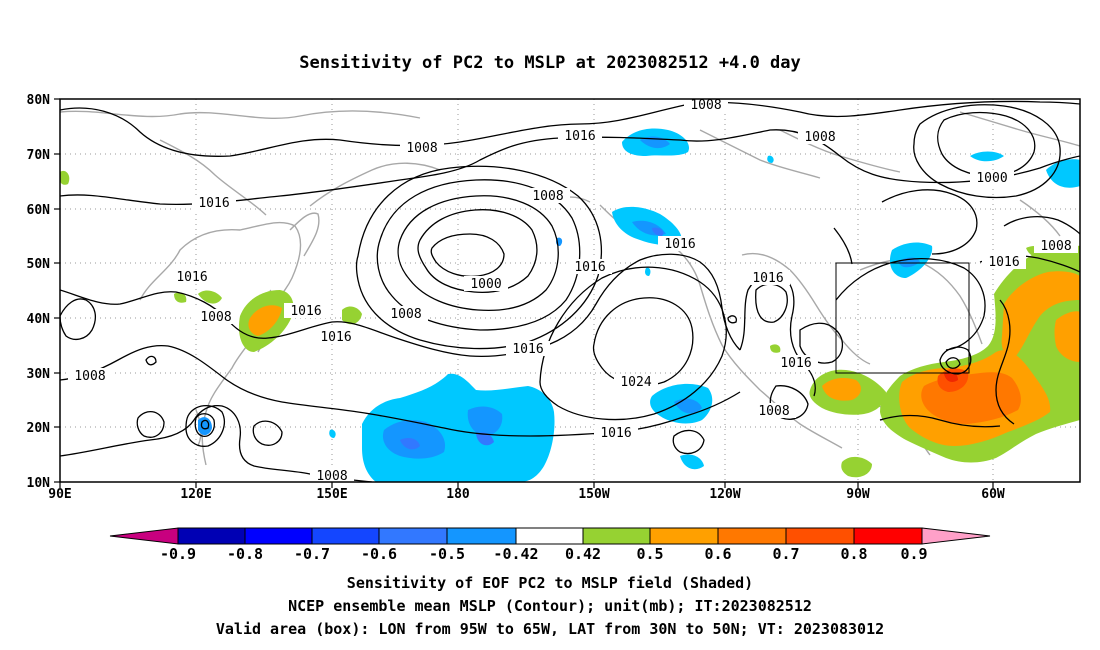 This screenshot has width=1100, height=650. Describe the element at coordinates (635, 382) in the screenshot. I see `contour-label: 1024` at that location.